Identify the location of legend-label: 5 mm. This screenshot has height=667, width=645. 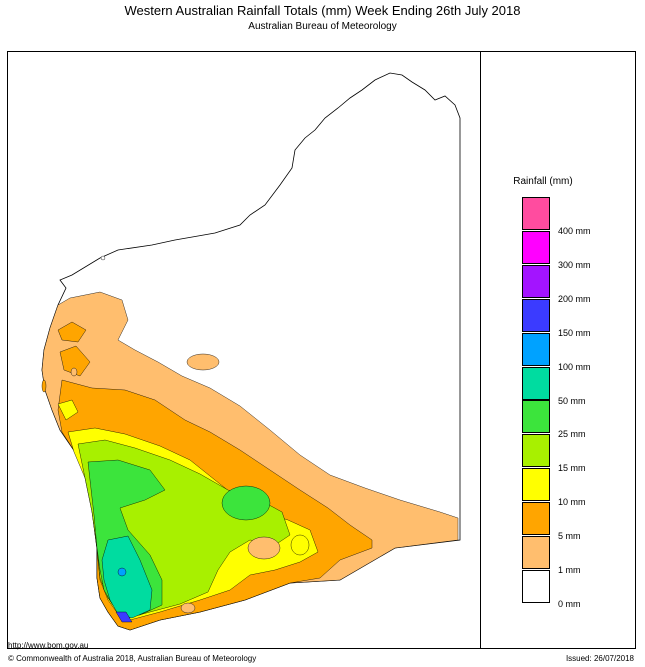
(569, 536).